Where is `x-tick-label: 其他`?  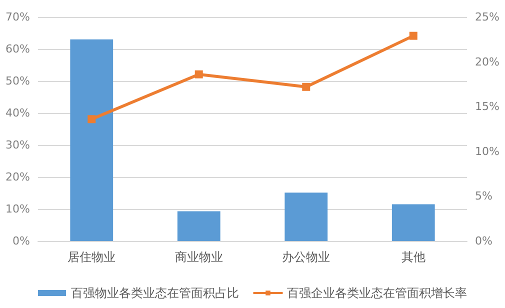 x-tick-label: 其他 is located at coordinates (413, 257).